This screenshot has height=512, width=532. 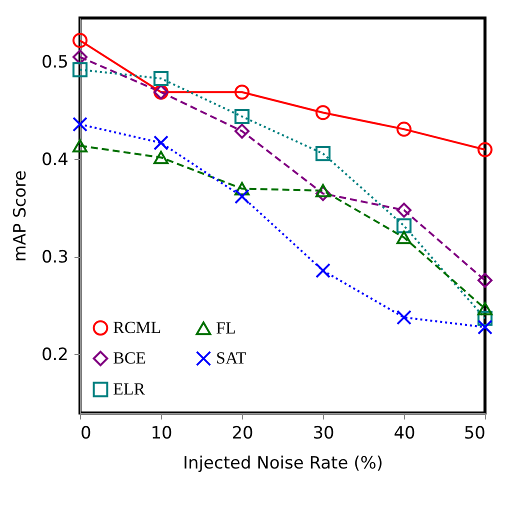 What do you see at coordinates (54, 62) in the screenshot?
I see `y-tick-label: 0.5` at bounding box center [54, 62].